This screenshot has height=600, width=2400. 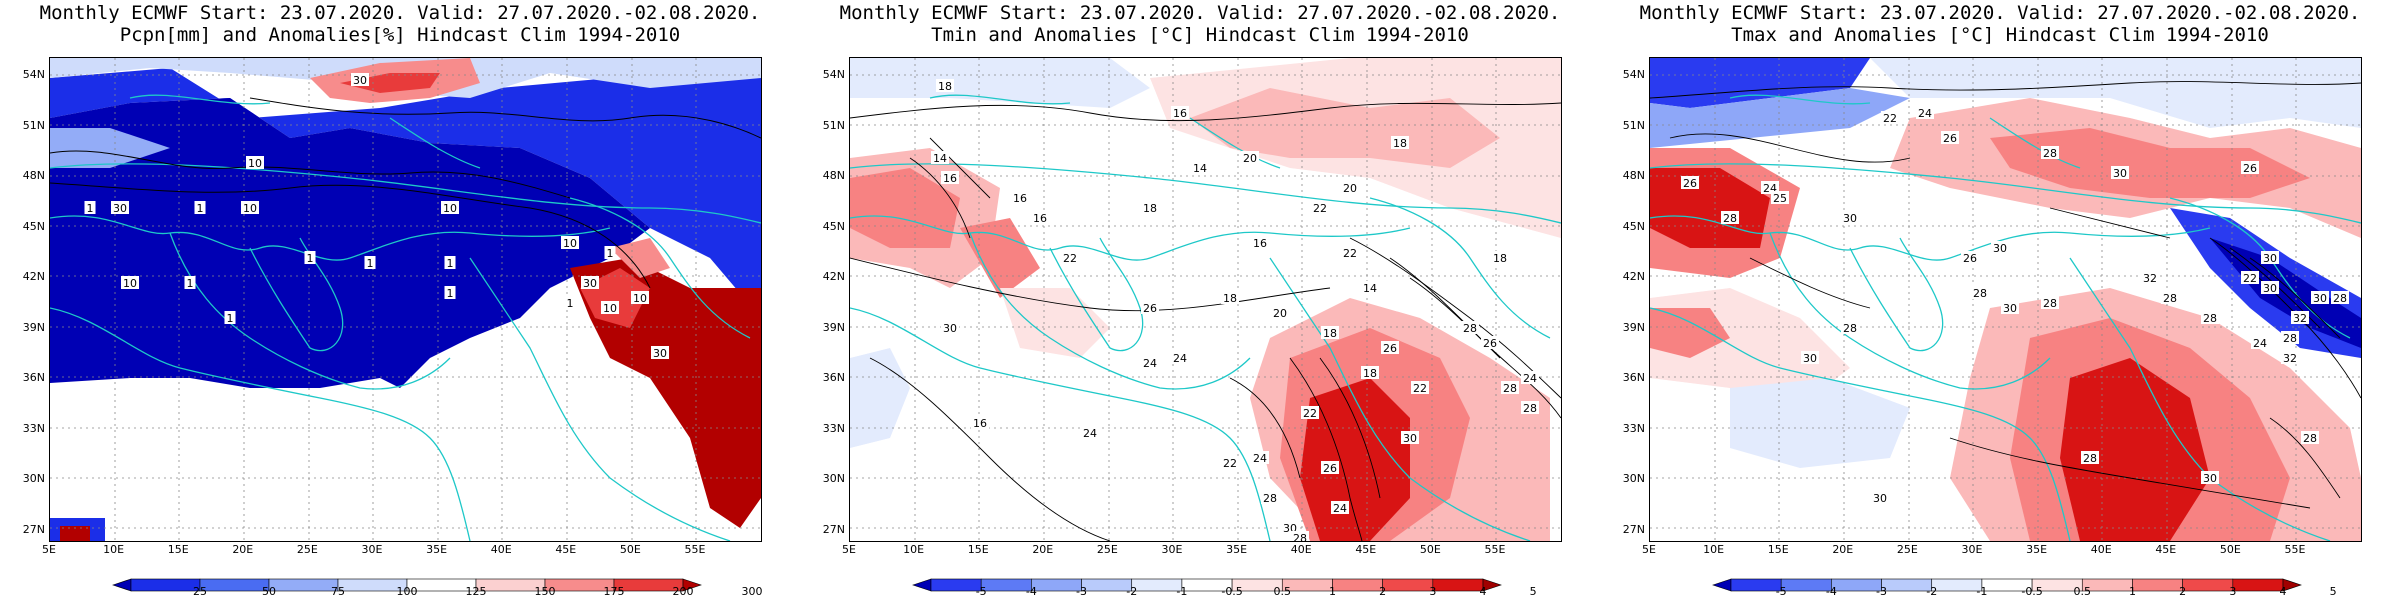 What do you see at coordinates (243, 549) in the screenshot?
I see `lon-tick-label: 20E` at bounding box center [243, 549].